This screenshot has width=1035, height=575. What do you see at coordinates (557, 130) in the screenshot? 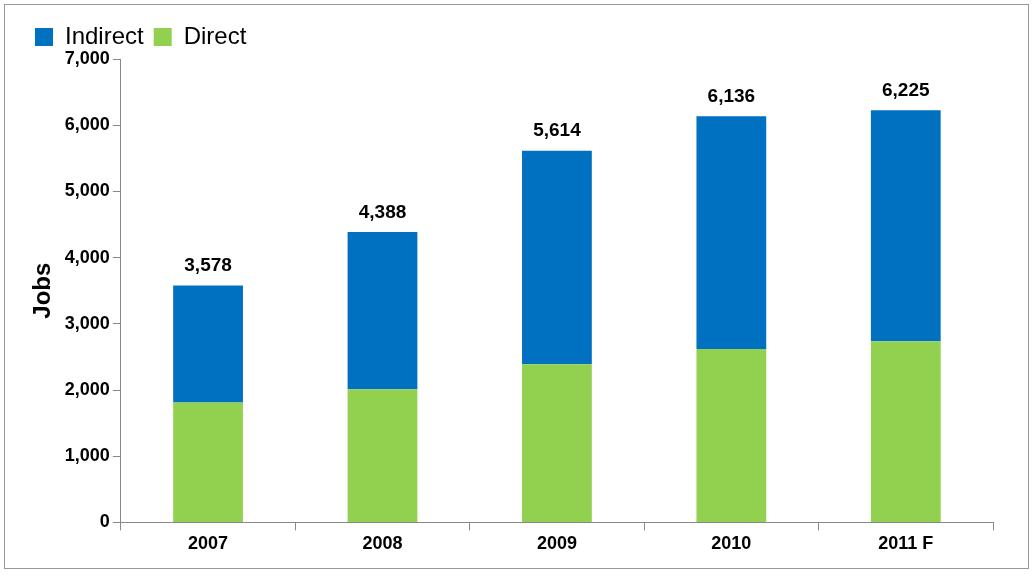
I see `total-label: 5,614` at bounding box center [557, 130].